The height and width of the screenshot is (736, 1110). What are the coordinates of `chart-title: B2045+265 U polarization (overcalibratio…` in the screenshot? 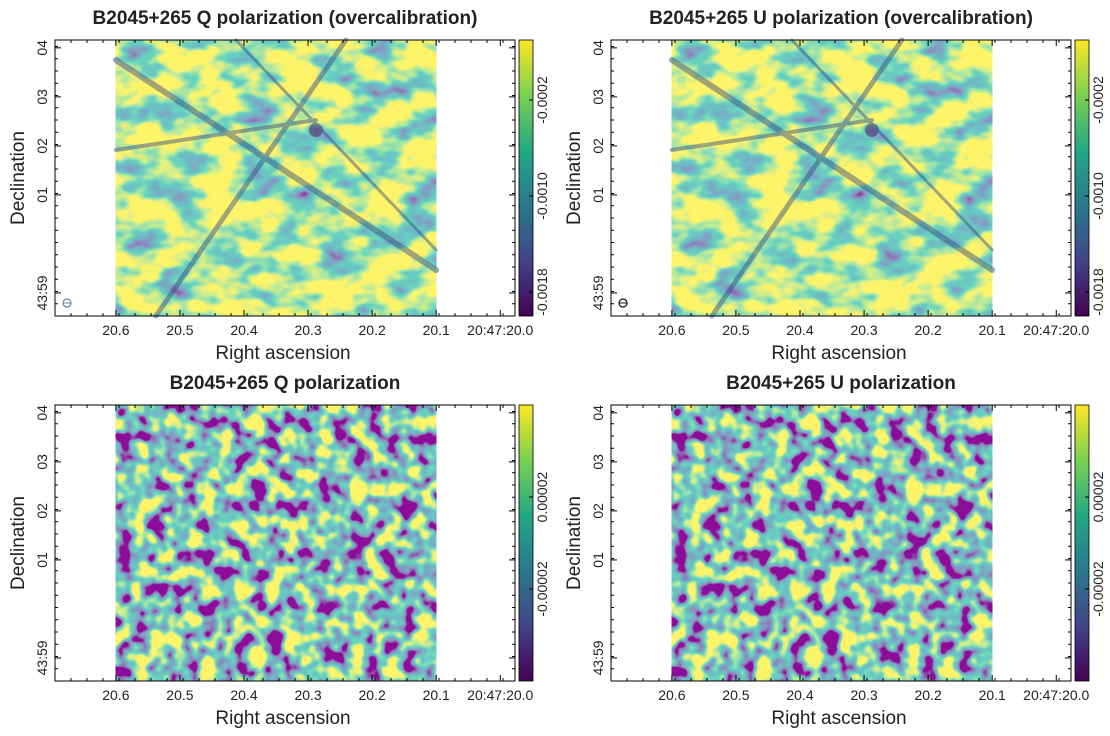 It's located at (841, 18).